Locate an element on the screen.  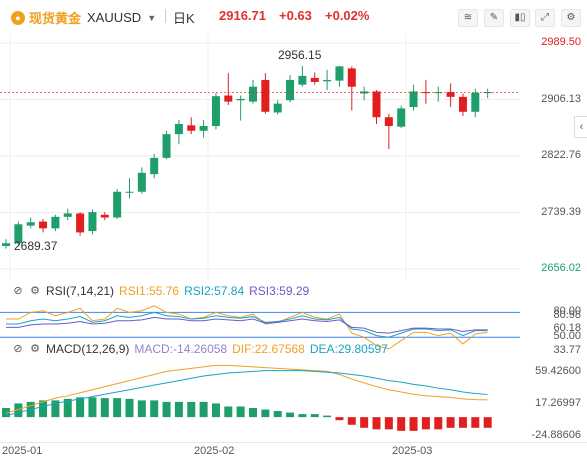
rsi-chart is located at coordinates (293, 332).